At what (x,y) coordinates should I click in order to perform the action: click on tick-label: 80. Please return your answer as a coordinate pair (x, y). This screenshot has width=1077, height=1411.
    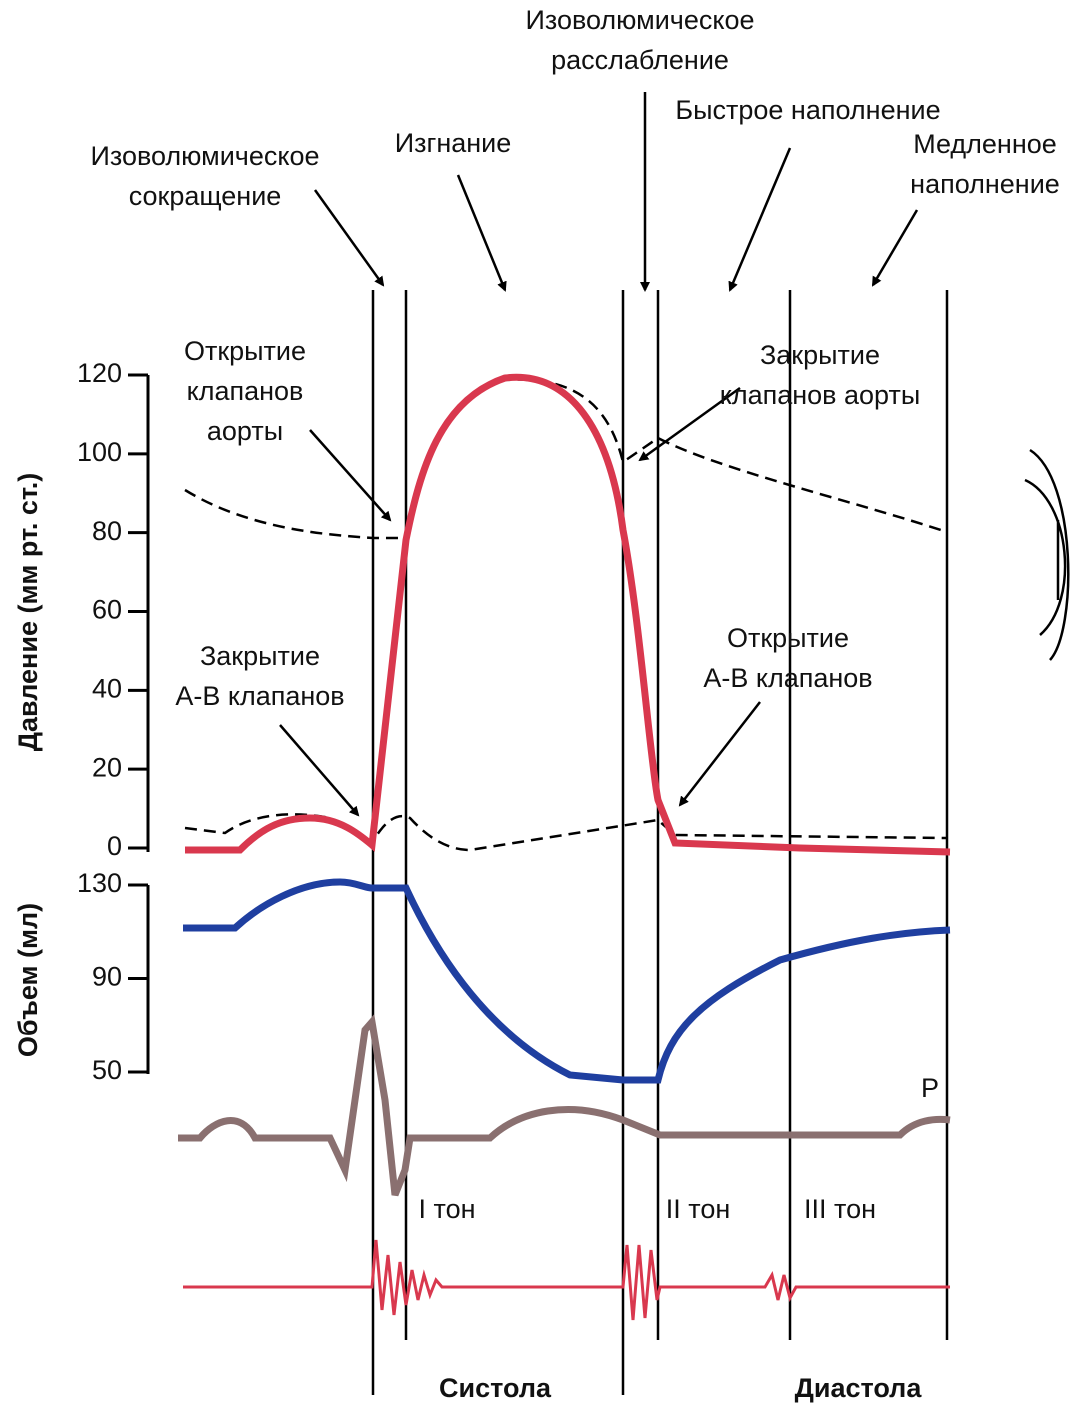
    Looking at the image, I should click on (107, 531).